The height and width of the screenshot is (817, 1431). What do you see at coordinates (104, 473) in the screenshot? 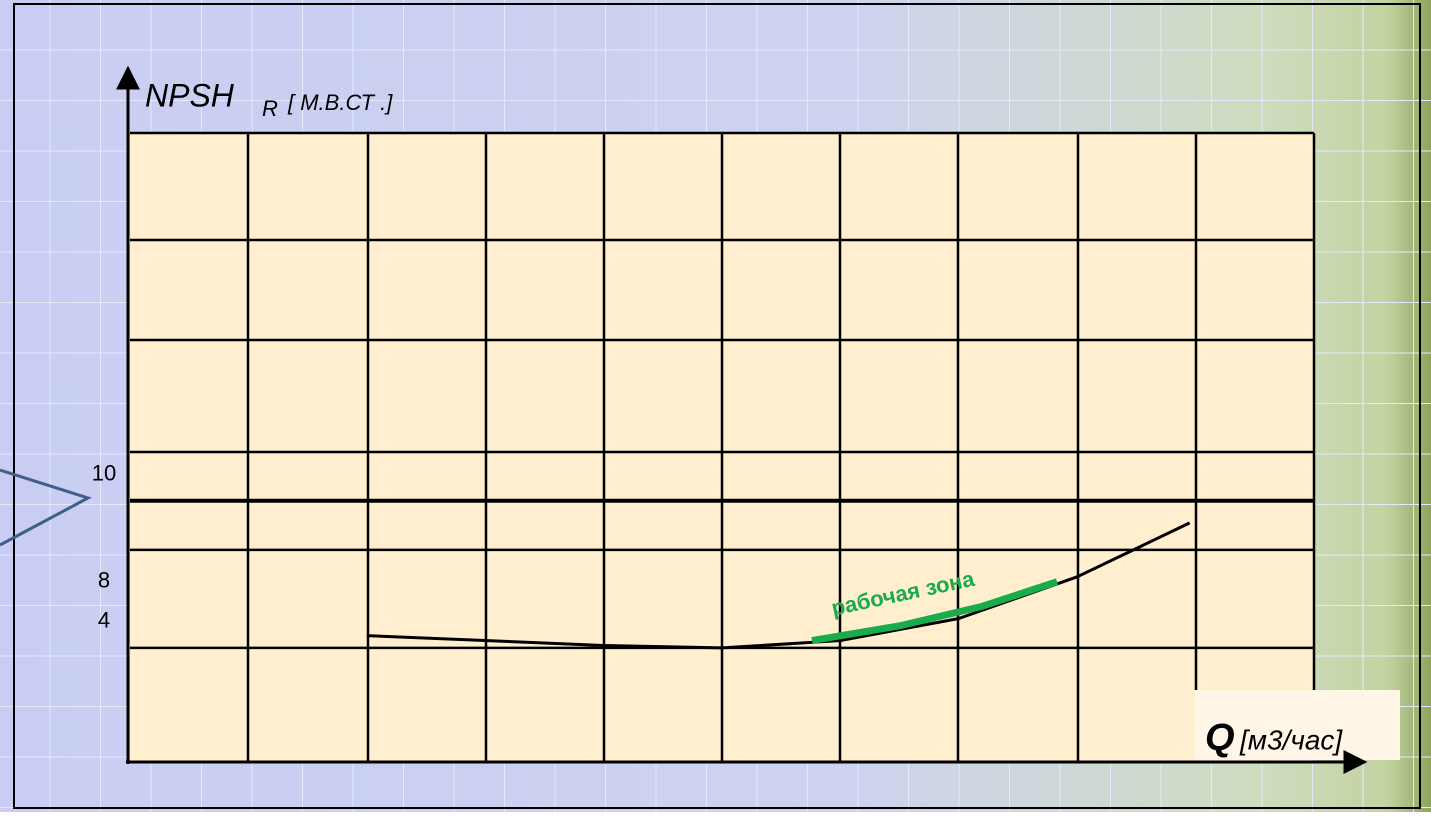
I see `y-tick-label: 10` at bounding box center [104, 473].